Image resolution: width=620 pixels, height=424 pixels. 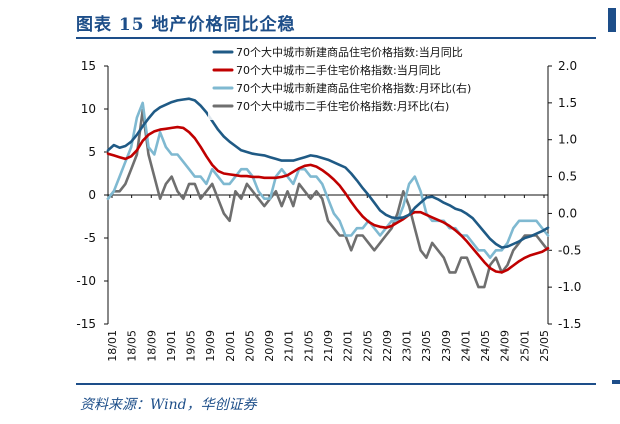 What do you see at coordinates (92, 195) in the screenshot?
I see `y-tick-label-left: 0` at bounding box center [92, 195].